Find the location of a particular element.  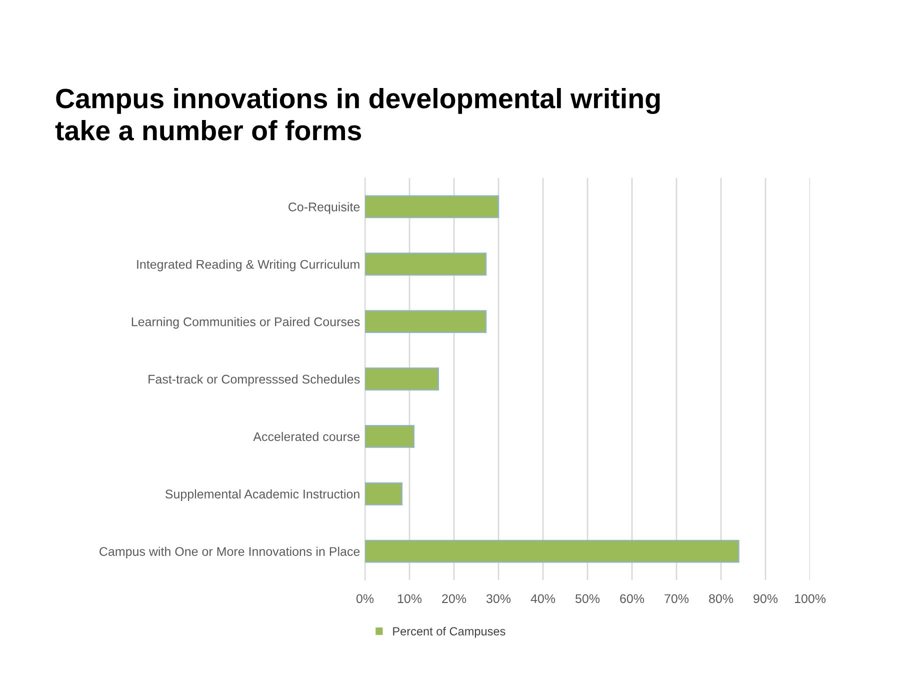

y-tick-label: Campus with One or More Innovations in Place is located at coordinates (230, 552).